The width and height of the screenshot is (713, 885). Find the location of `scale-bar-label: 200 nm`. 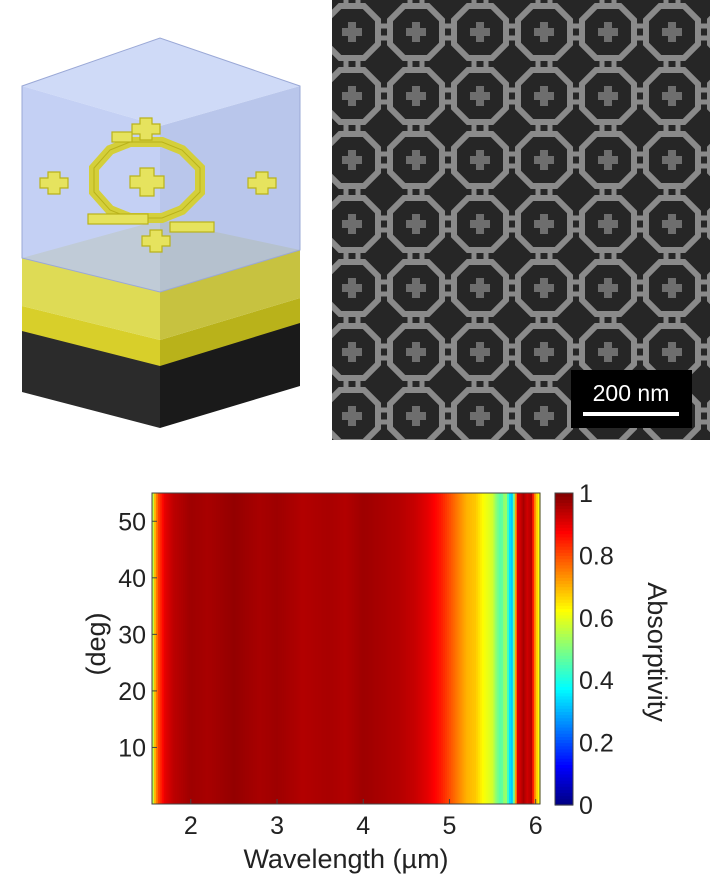

scale-bar-label: 200 nm is located at coordinates (631, 393).